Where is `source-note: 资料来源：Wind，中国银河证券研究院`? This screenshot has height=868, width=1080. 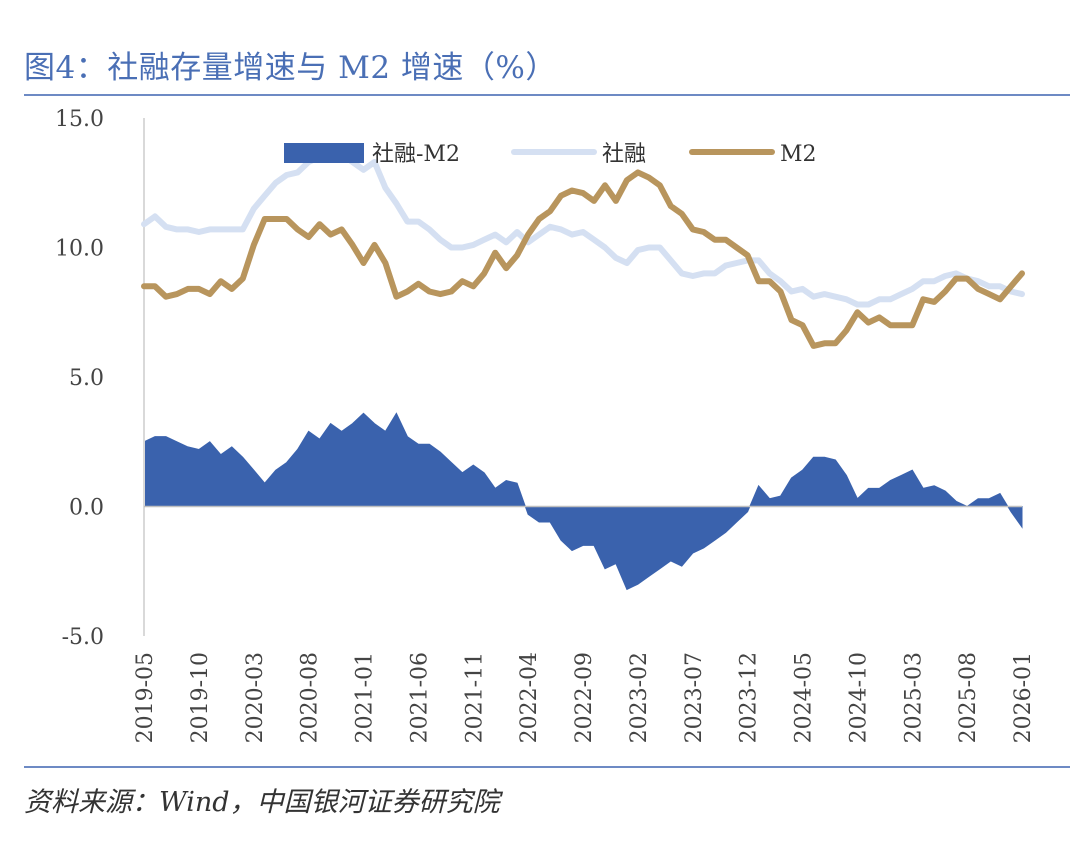 source-note: 资料来源：Wind，中国银河证券研究院 is located at coordinates (262, 802).